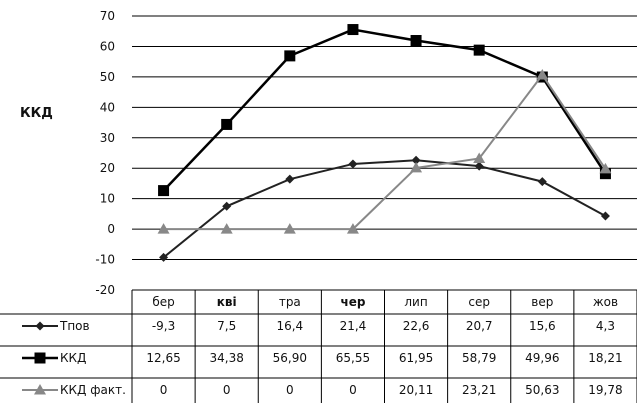 The width and height of the screenshot is (637, 403). I want to click on table-cell: 7,5, so click(226, 326).